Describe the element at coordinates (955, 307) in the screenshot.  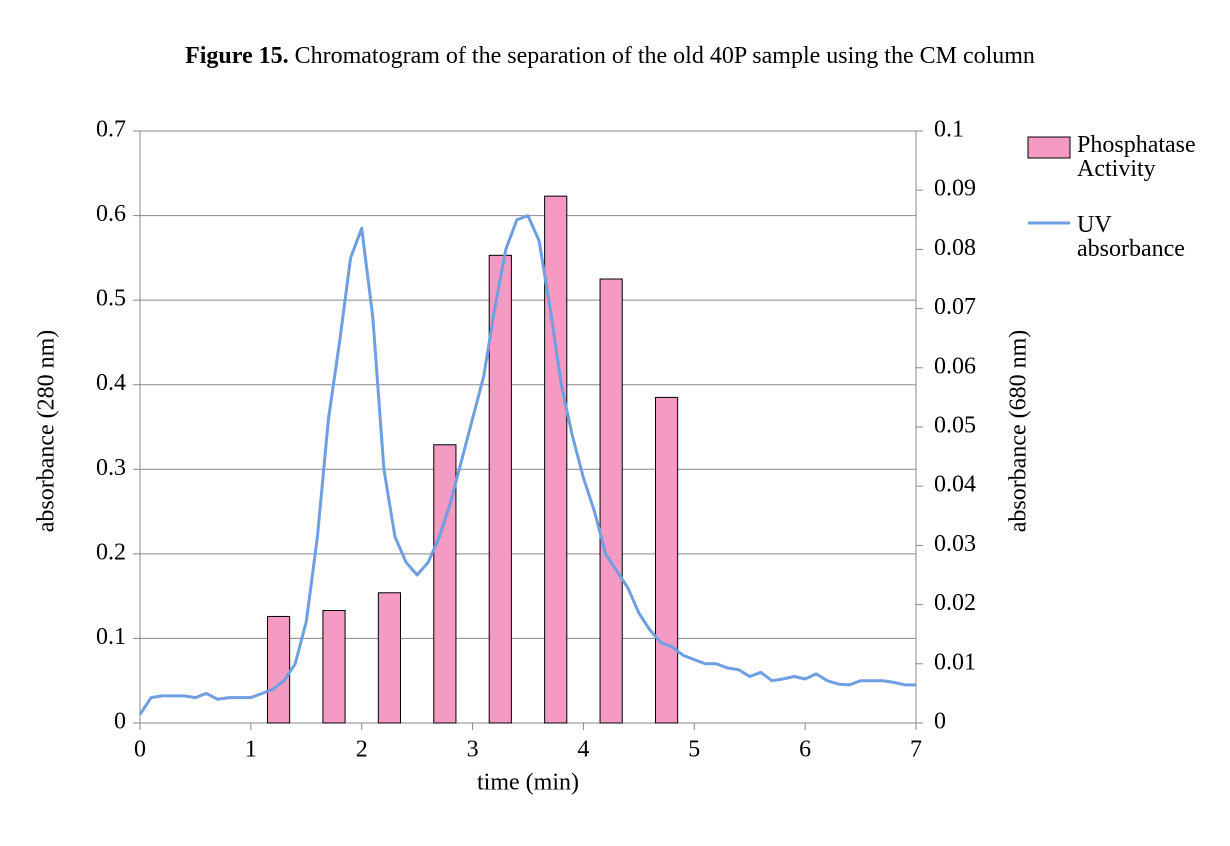
I see `y2-tick-label: 0.07` at that location.